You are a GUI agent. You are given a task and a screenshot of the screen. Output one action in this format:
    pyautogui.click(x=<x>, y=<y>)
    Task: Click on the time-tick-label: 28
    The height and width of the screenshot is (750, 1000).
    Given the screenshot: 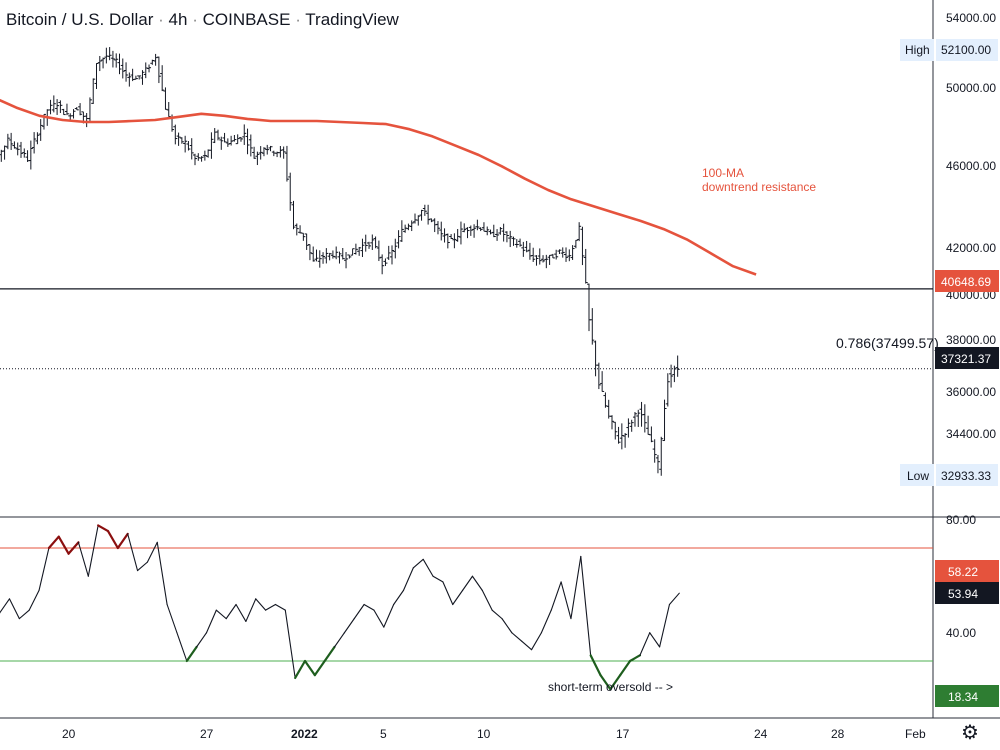 What is the action you would take?
    pyautogui.click(x=838, y=734)
    